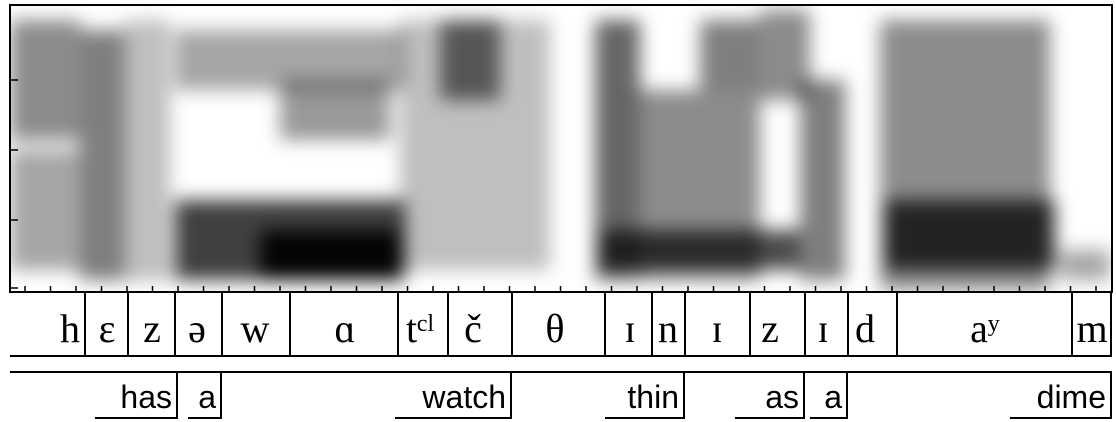 This screenshot has height=422, width=1116. What do you see at coordinates (554, 328) in the screenshot?
I see `phone-label: θ` at bounding box center [554, 328].